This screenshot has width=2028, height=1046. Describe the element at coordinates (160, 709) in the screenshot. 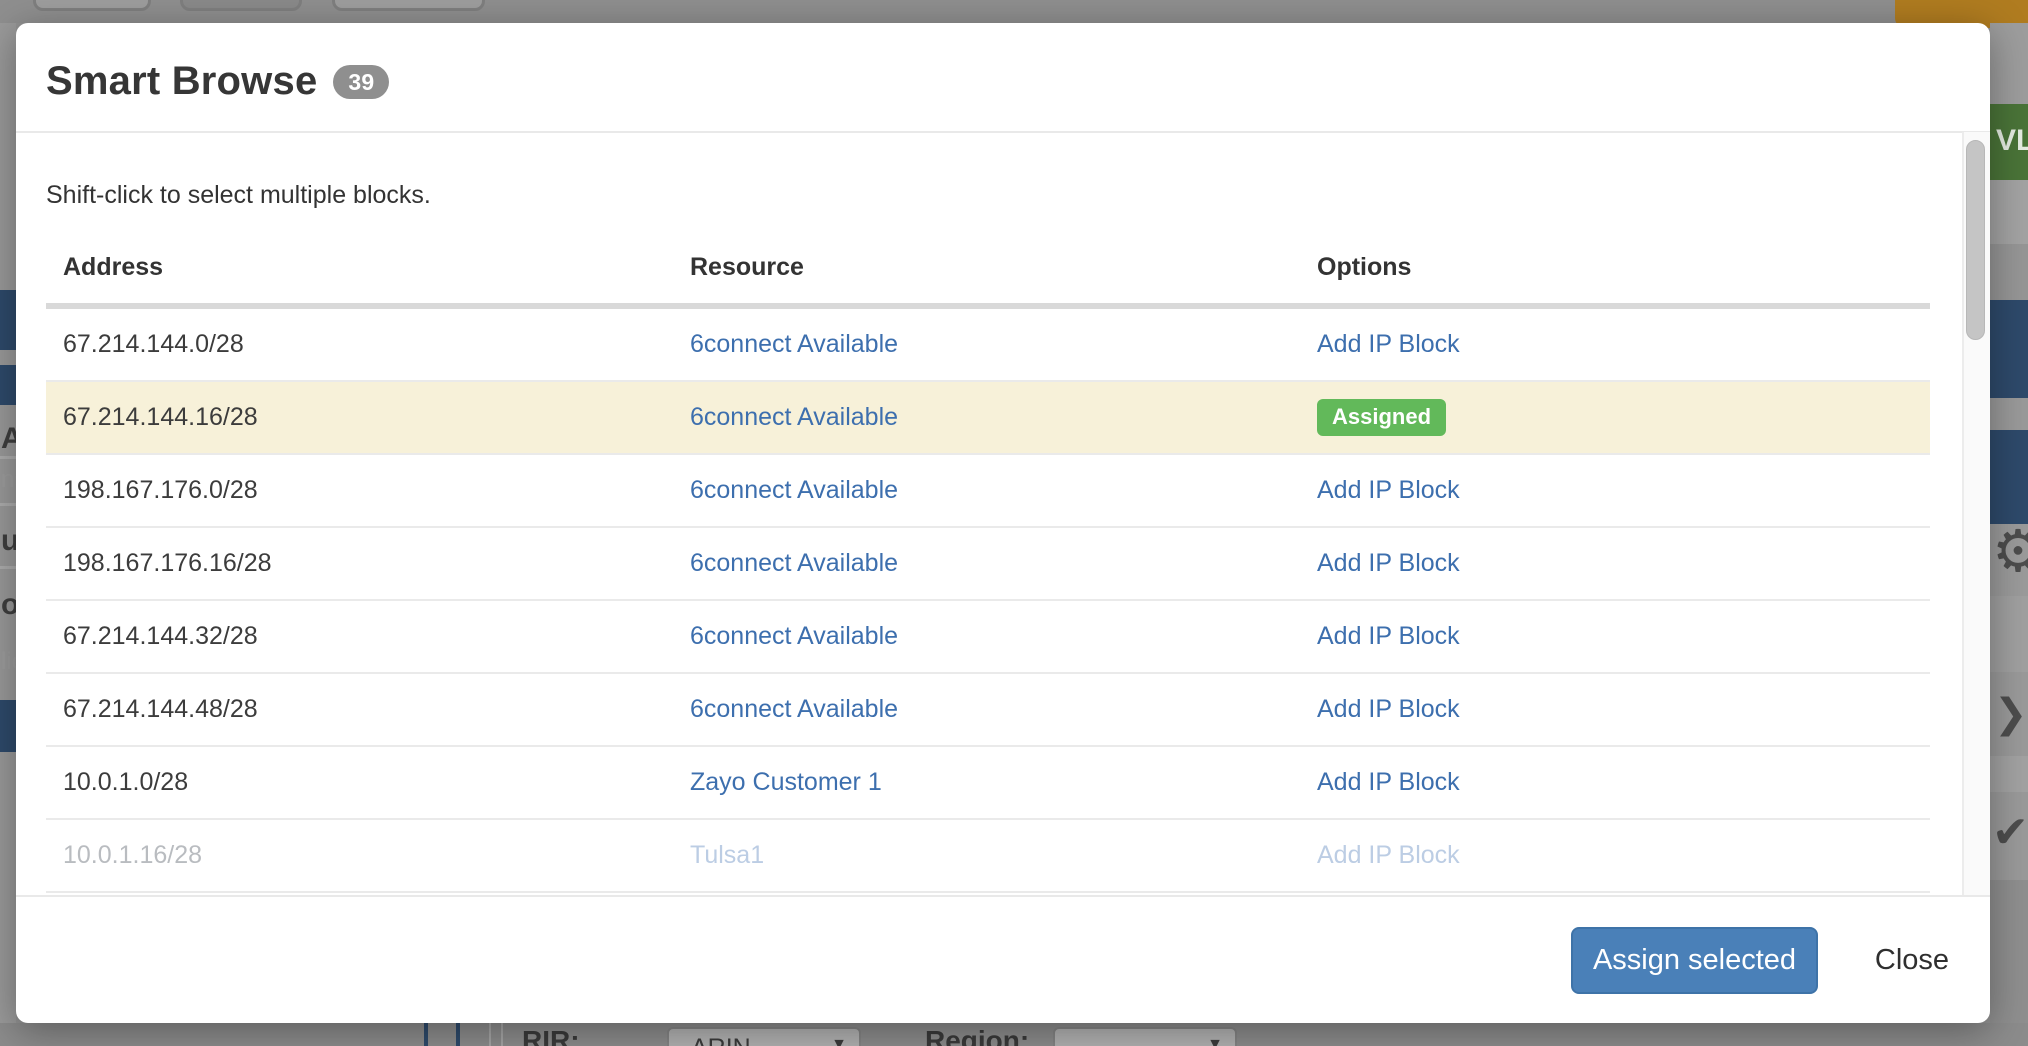

I see `address-cell: 67.214.144.48/28` at that location.